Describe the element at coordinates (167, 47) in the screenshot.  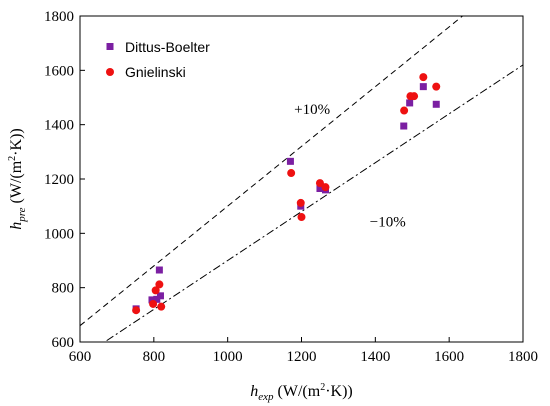
I see `legend-label: Dittus-Boelter` at that location.